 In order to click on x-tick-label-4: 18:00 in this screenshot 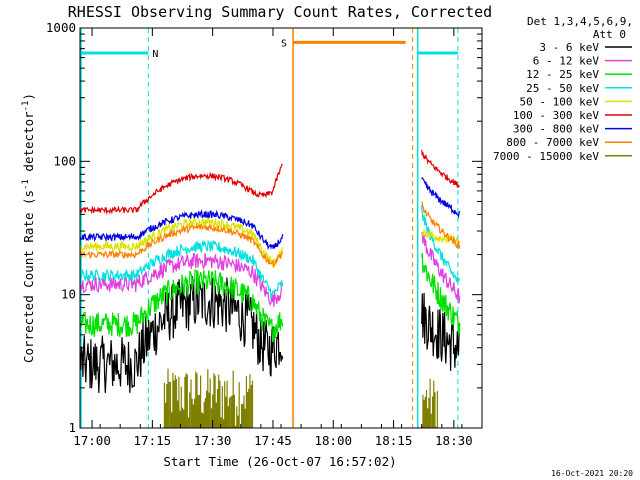, I will do `click(333, 440)`.